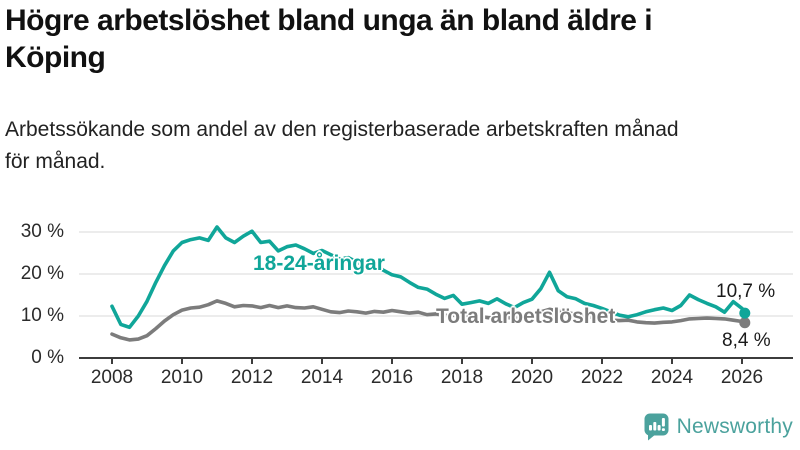  Describe the element at coordinates (428, 320) in the screenshot. I see `series-line-Total arbetslöshet` at that location.